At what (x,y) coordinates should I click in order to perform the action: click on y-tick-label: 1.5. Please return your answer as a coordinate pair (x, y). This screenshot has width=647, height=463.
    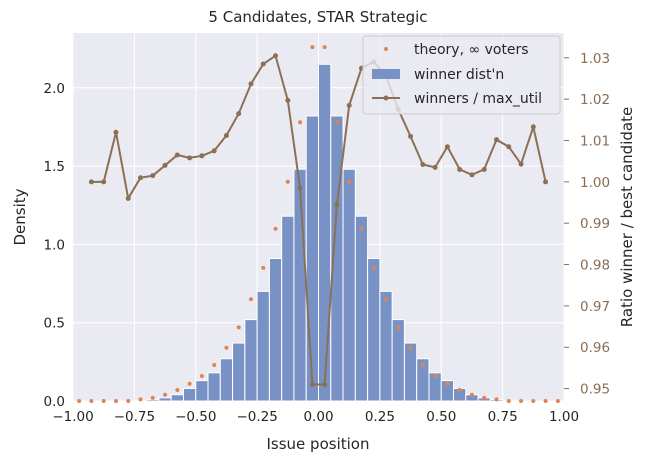
    Looking at the image, I should click on (54, 167).